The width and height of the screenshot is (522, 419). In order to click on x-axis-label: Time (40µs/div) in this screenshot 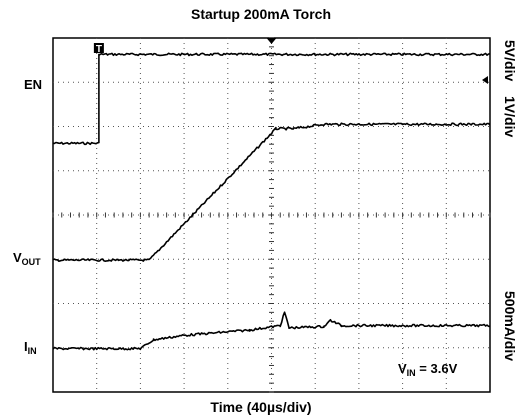, I will do `click(261, 407)`.